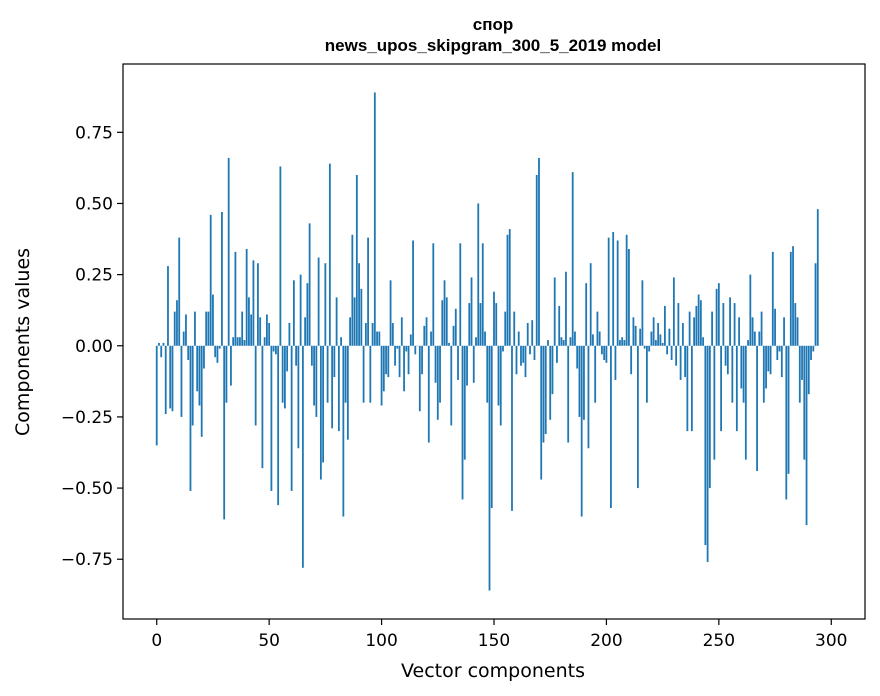 The width and height of the screenshot is (880, 696). What do you see at coordinates (606, 641) in the screenshot?
I see `x-tick-label: 200` at bounding box center [606, 641].